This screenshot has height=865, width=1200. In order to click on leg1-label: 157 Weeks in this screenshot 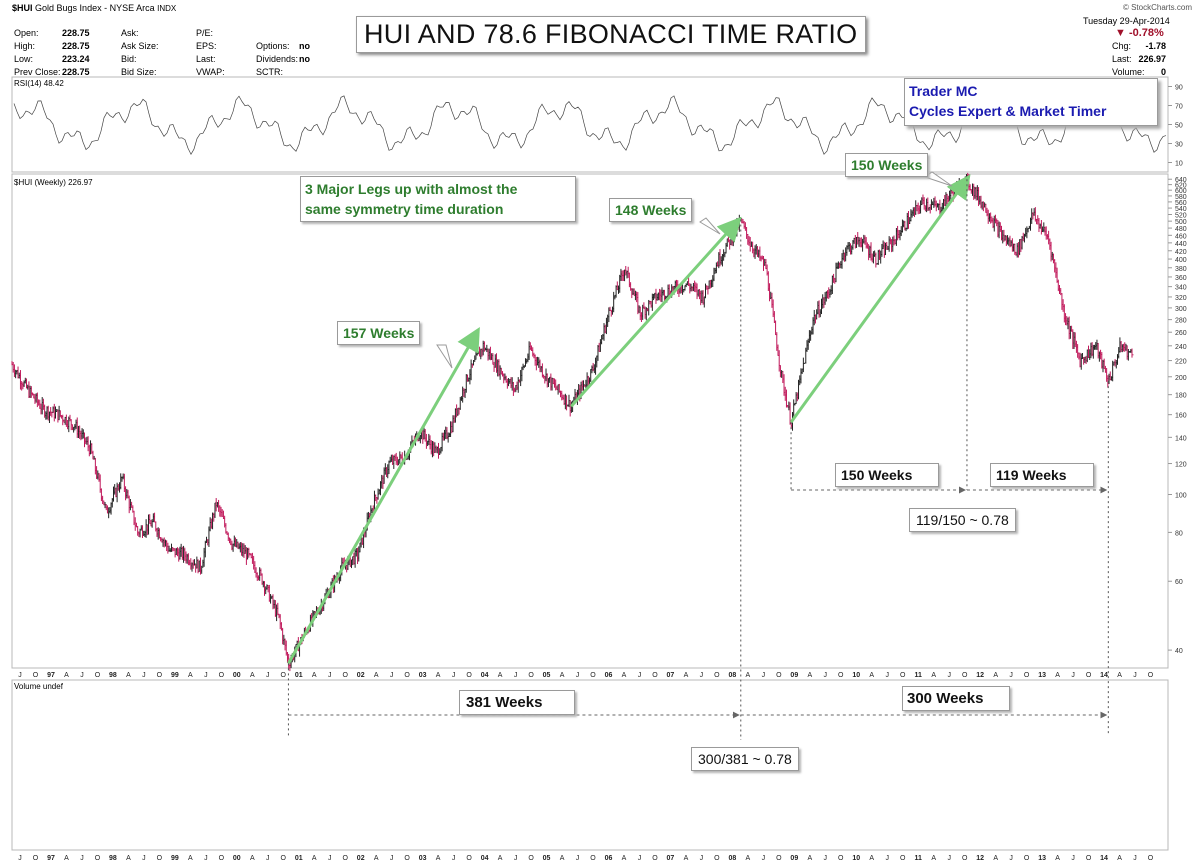, I will do `click(379, 333)`.